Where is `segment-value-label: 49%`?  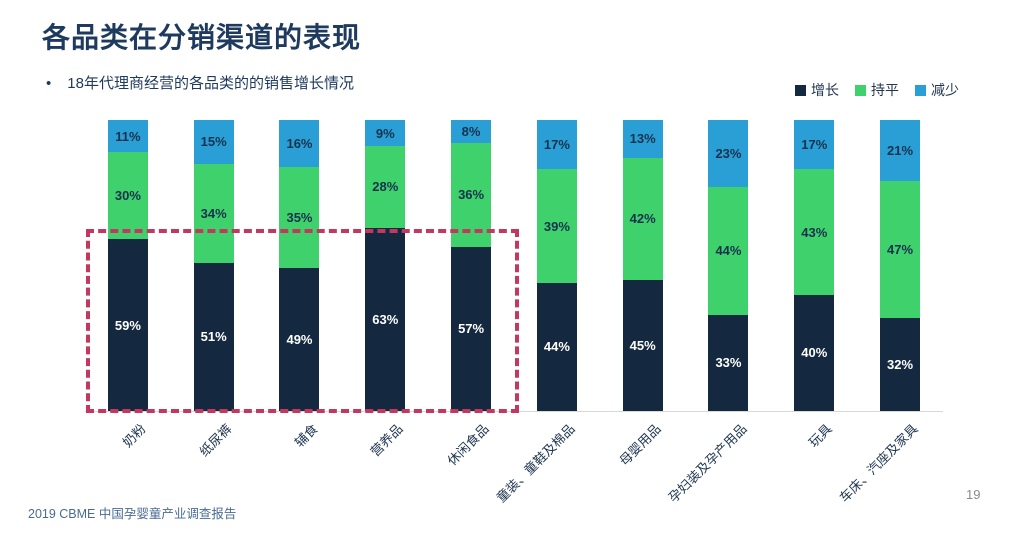 segment-value-label: 49% is located at coordinates (299, 340).